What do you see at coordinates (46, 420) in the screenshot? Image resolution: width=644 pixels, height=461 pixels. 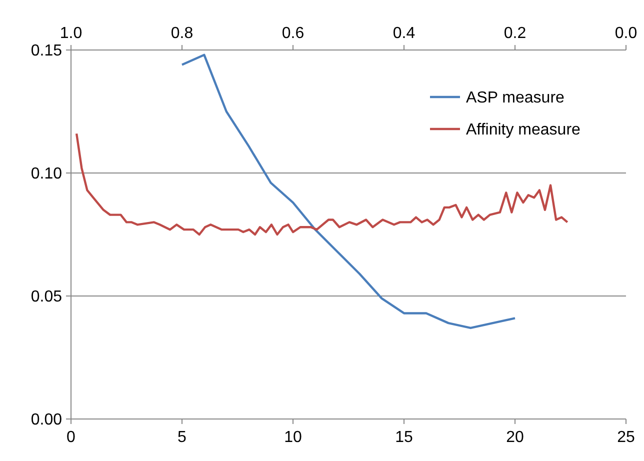 I see `y-tick-label: 0.00` at bounding box center [46, 420].